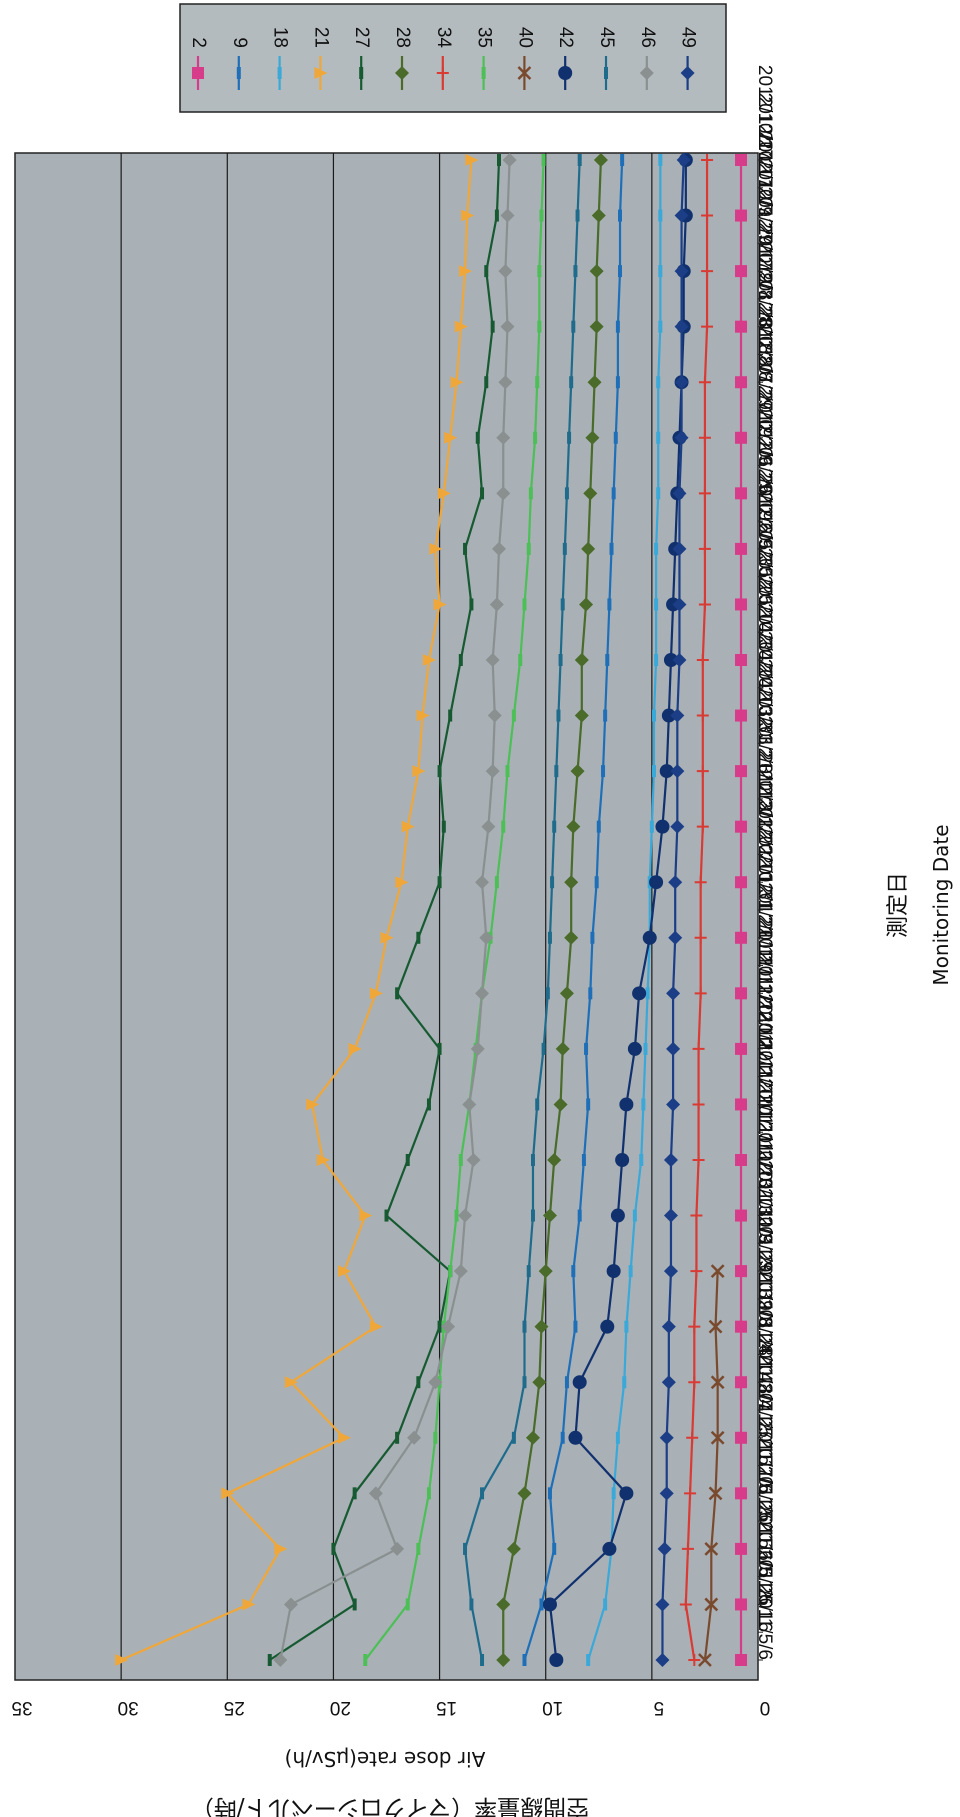 This screenshot has width=960, height=1817. Describe the element at coordinates (402, 58) in the screenshot. I see `legend-item-28: 28` at that location.